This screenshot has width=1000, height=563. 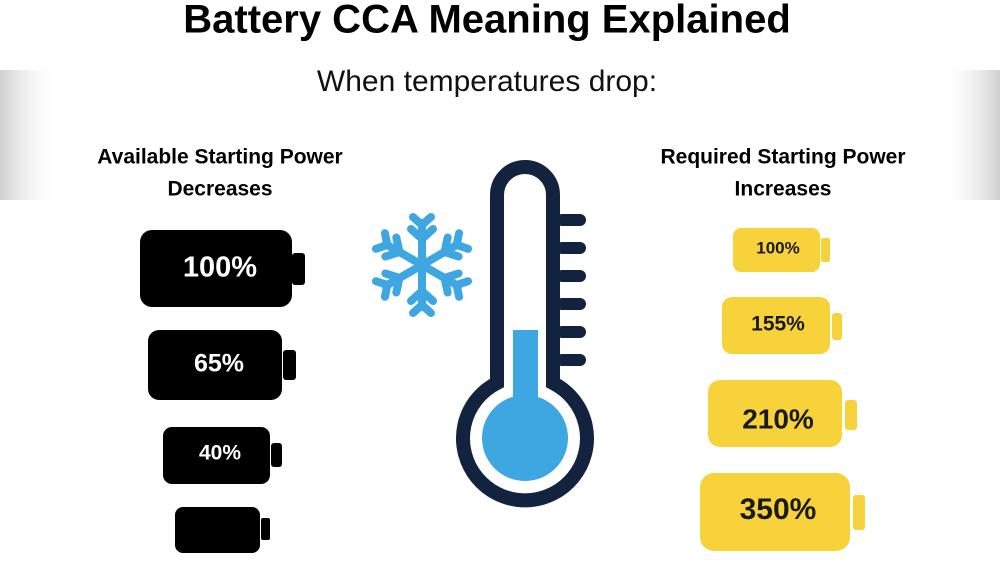 I want to click on left-batteries, so click(x=222, y=391).